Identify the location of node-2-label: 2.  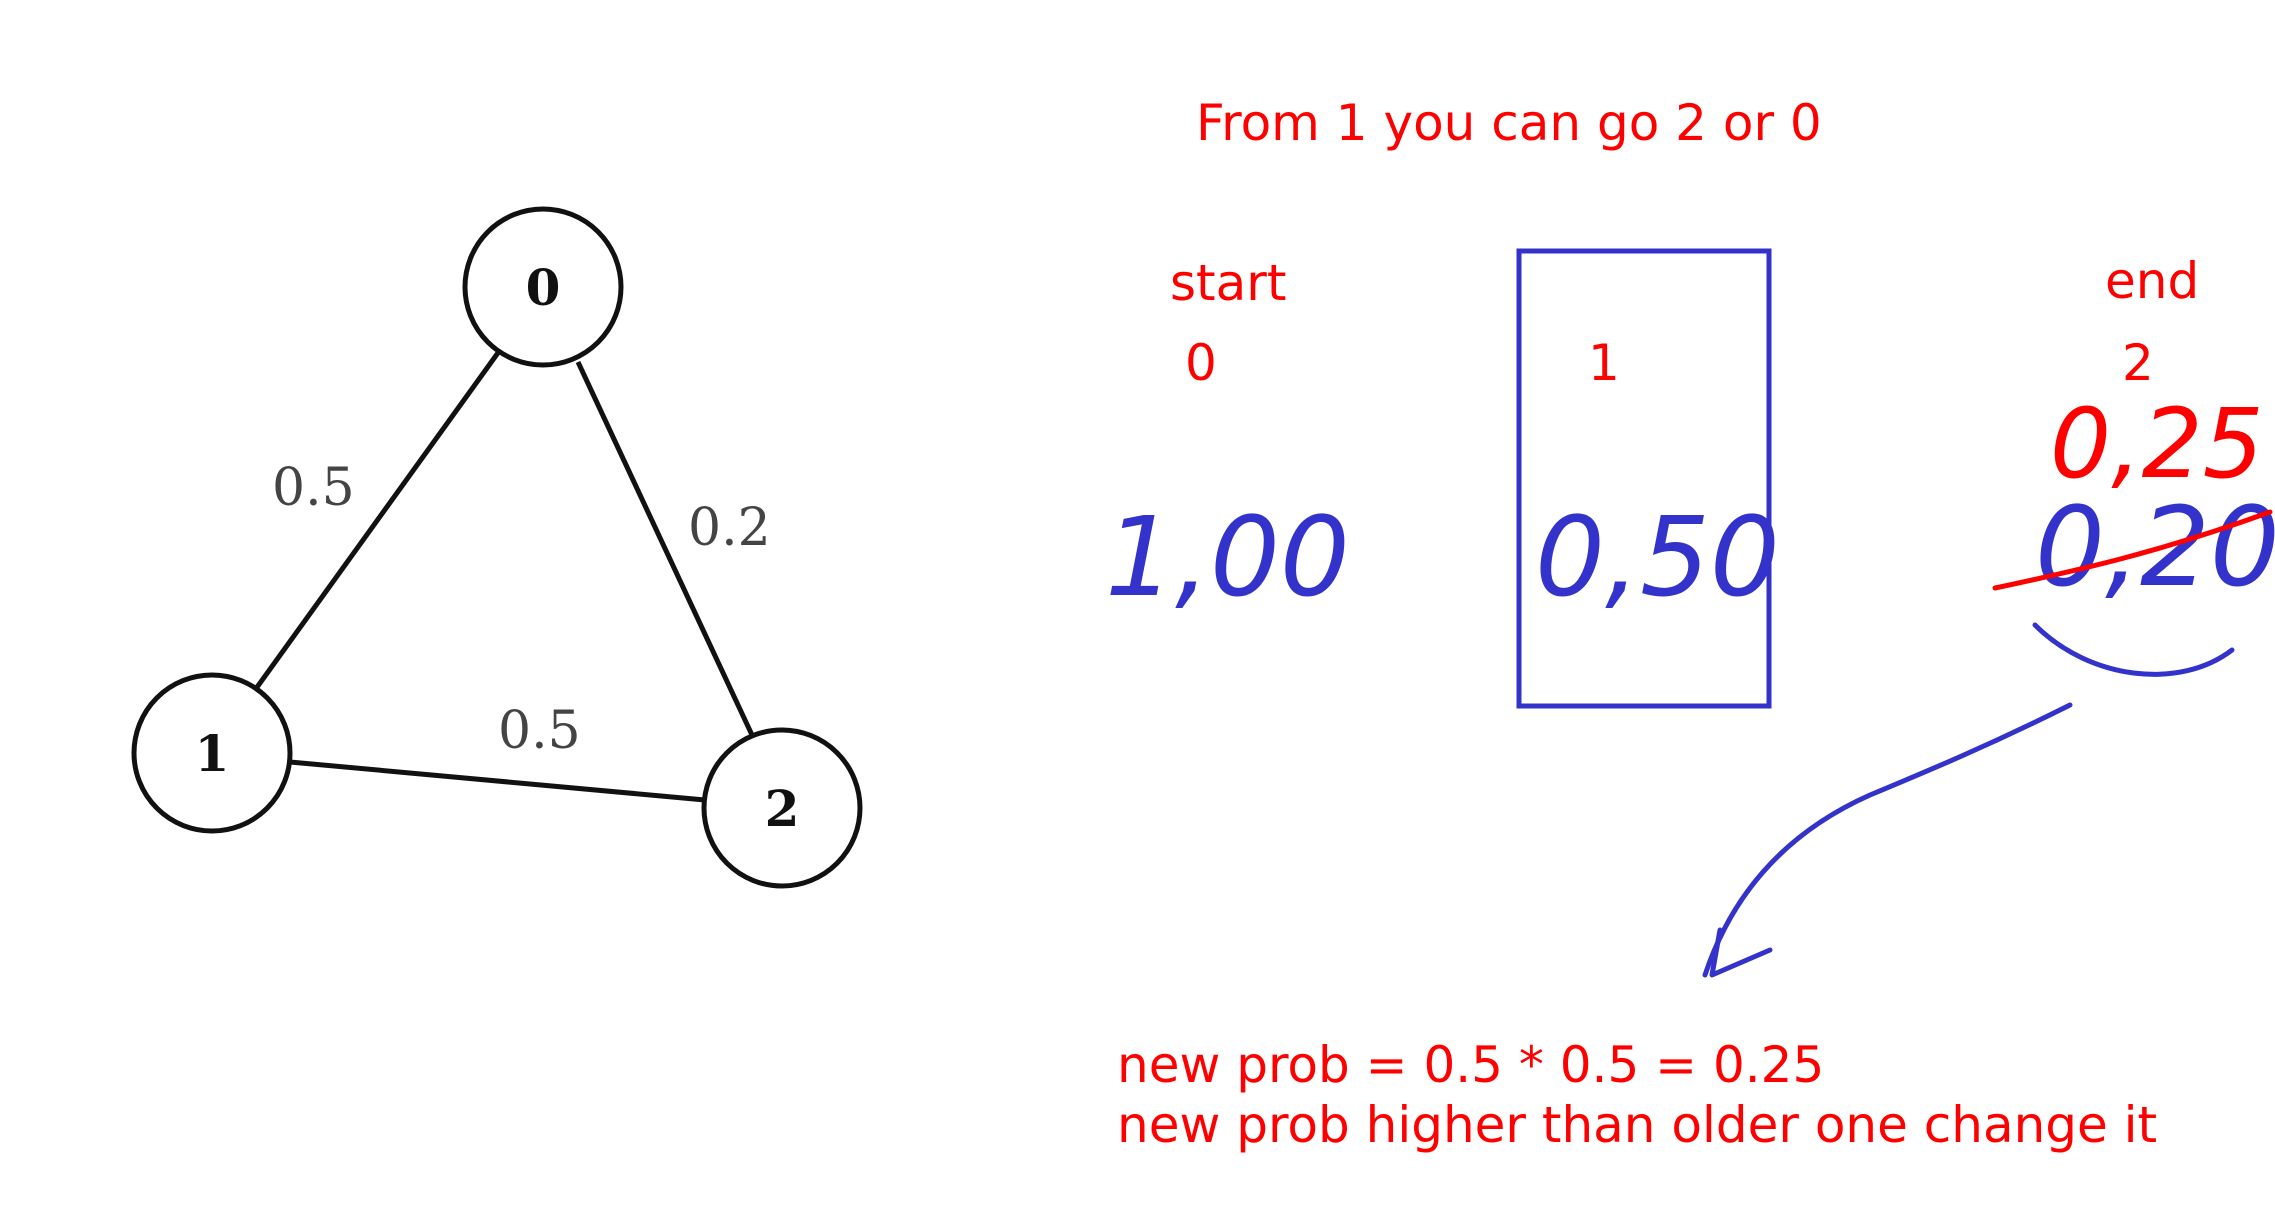
(782, 808).